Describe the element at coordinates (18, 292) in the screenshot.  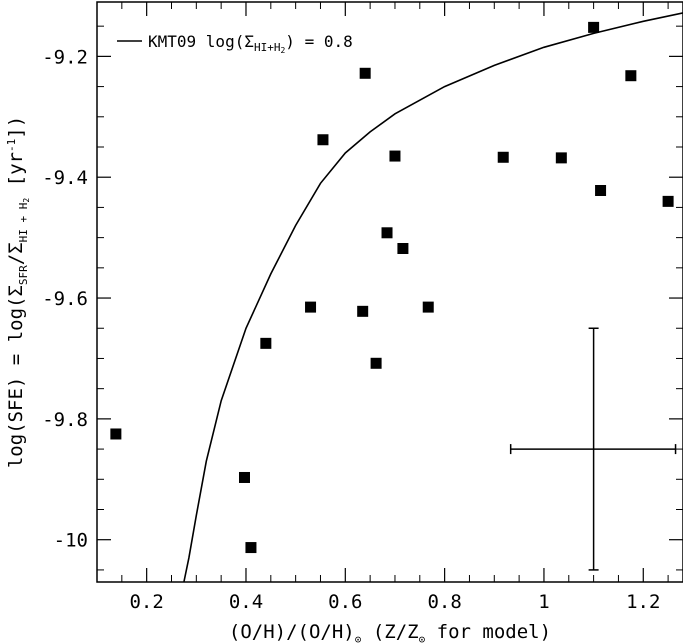
I see `y-axis-label: log(SFE) = log(ΣSFR/ΣHI + H2 [yr-1])` at that location.